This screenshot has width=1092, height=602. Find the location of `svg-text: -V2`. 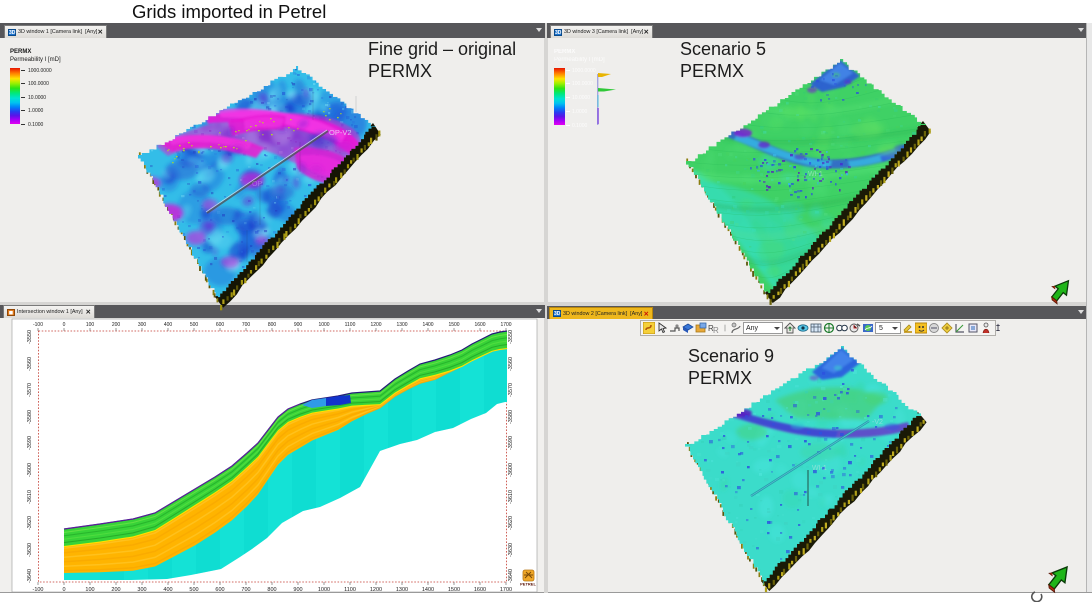

svg-text: -V2 is located at coordinates (877, 422).